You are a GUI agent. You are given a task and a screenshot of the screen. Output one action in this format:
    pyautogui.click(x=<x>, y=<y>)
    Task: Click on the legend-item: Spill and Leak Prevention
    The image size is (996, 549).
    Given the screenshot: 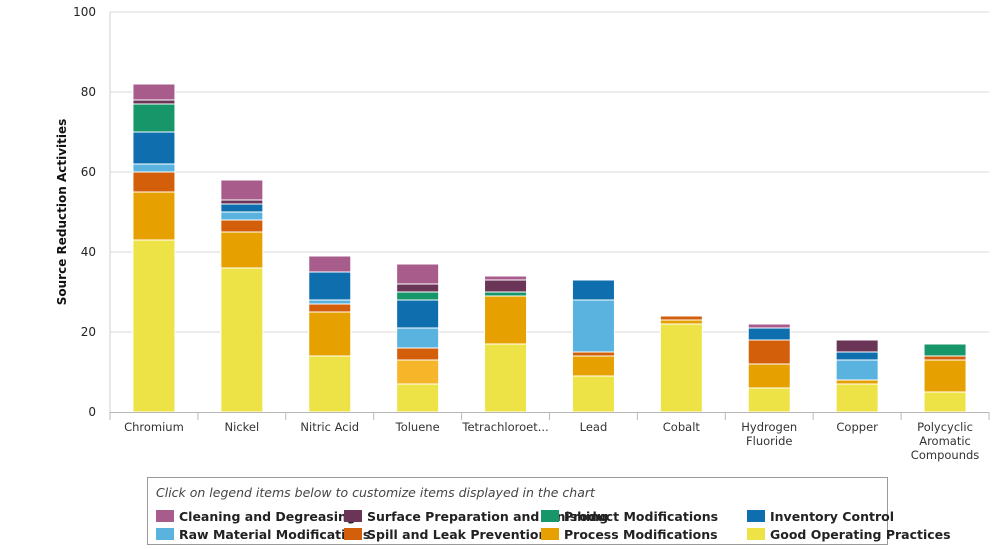 What is the action you would take?
    pyautogui.click(x=445, y=534)
    